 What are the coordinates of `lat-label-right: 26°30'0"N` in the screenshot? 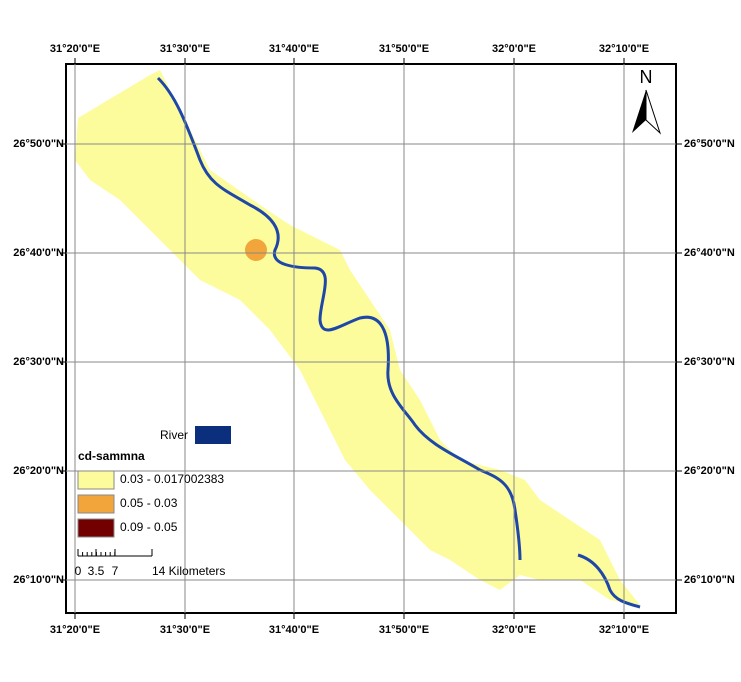 It's located at (709, 362).